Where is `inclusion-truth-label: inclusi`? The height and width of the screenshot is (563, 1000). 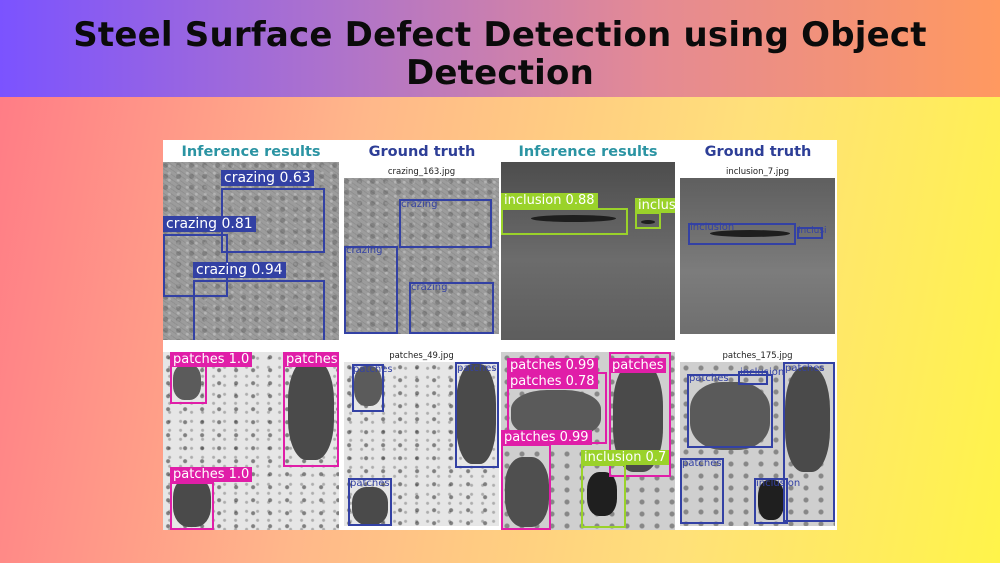
inclusion-truth-label: inclusi is located at coordinates (812, 231).